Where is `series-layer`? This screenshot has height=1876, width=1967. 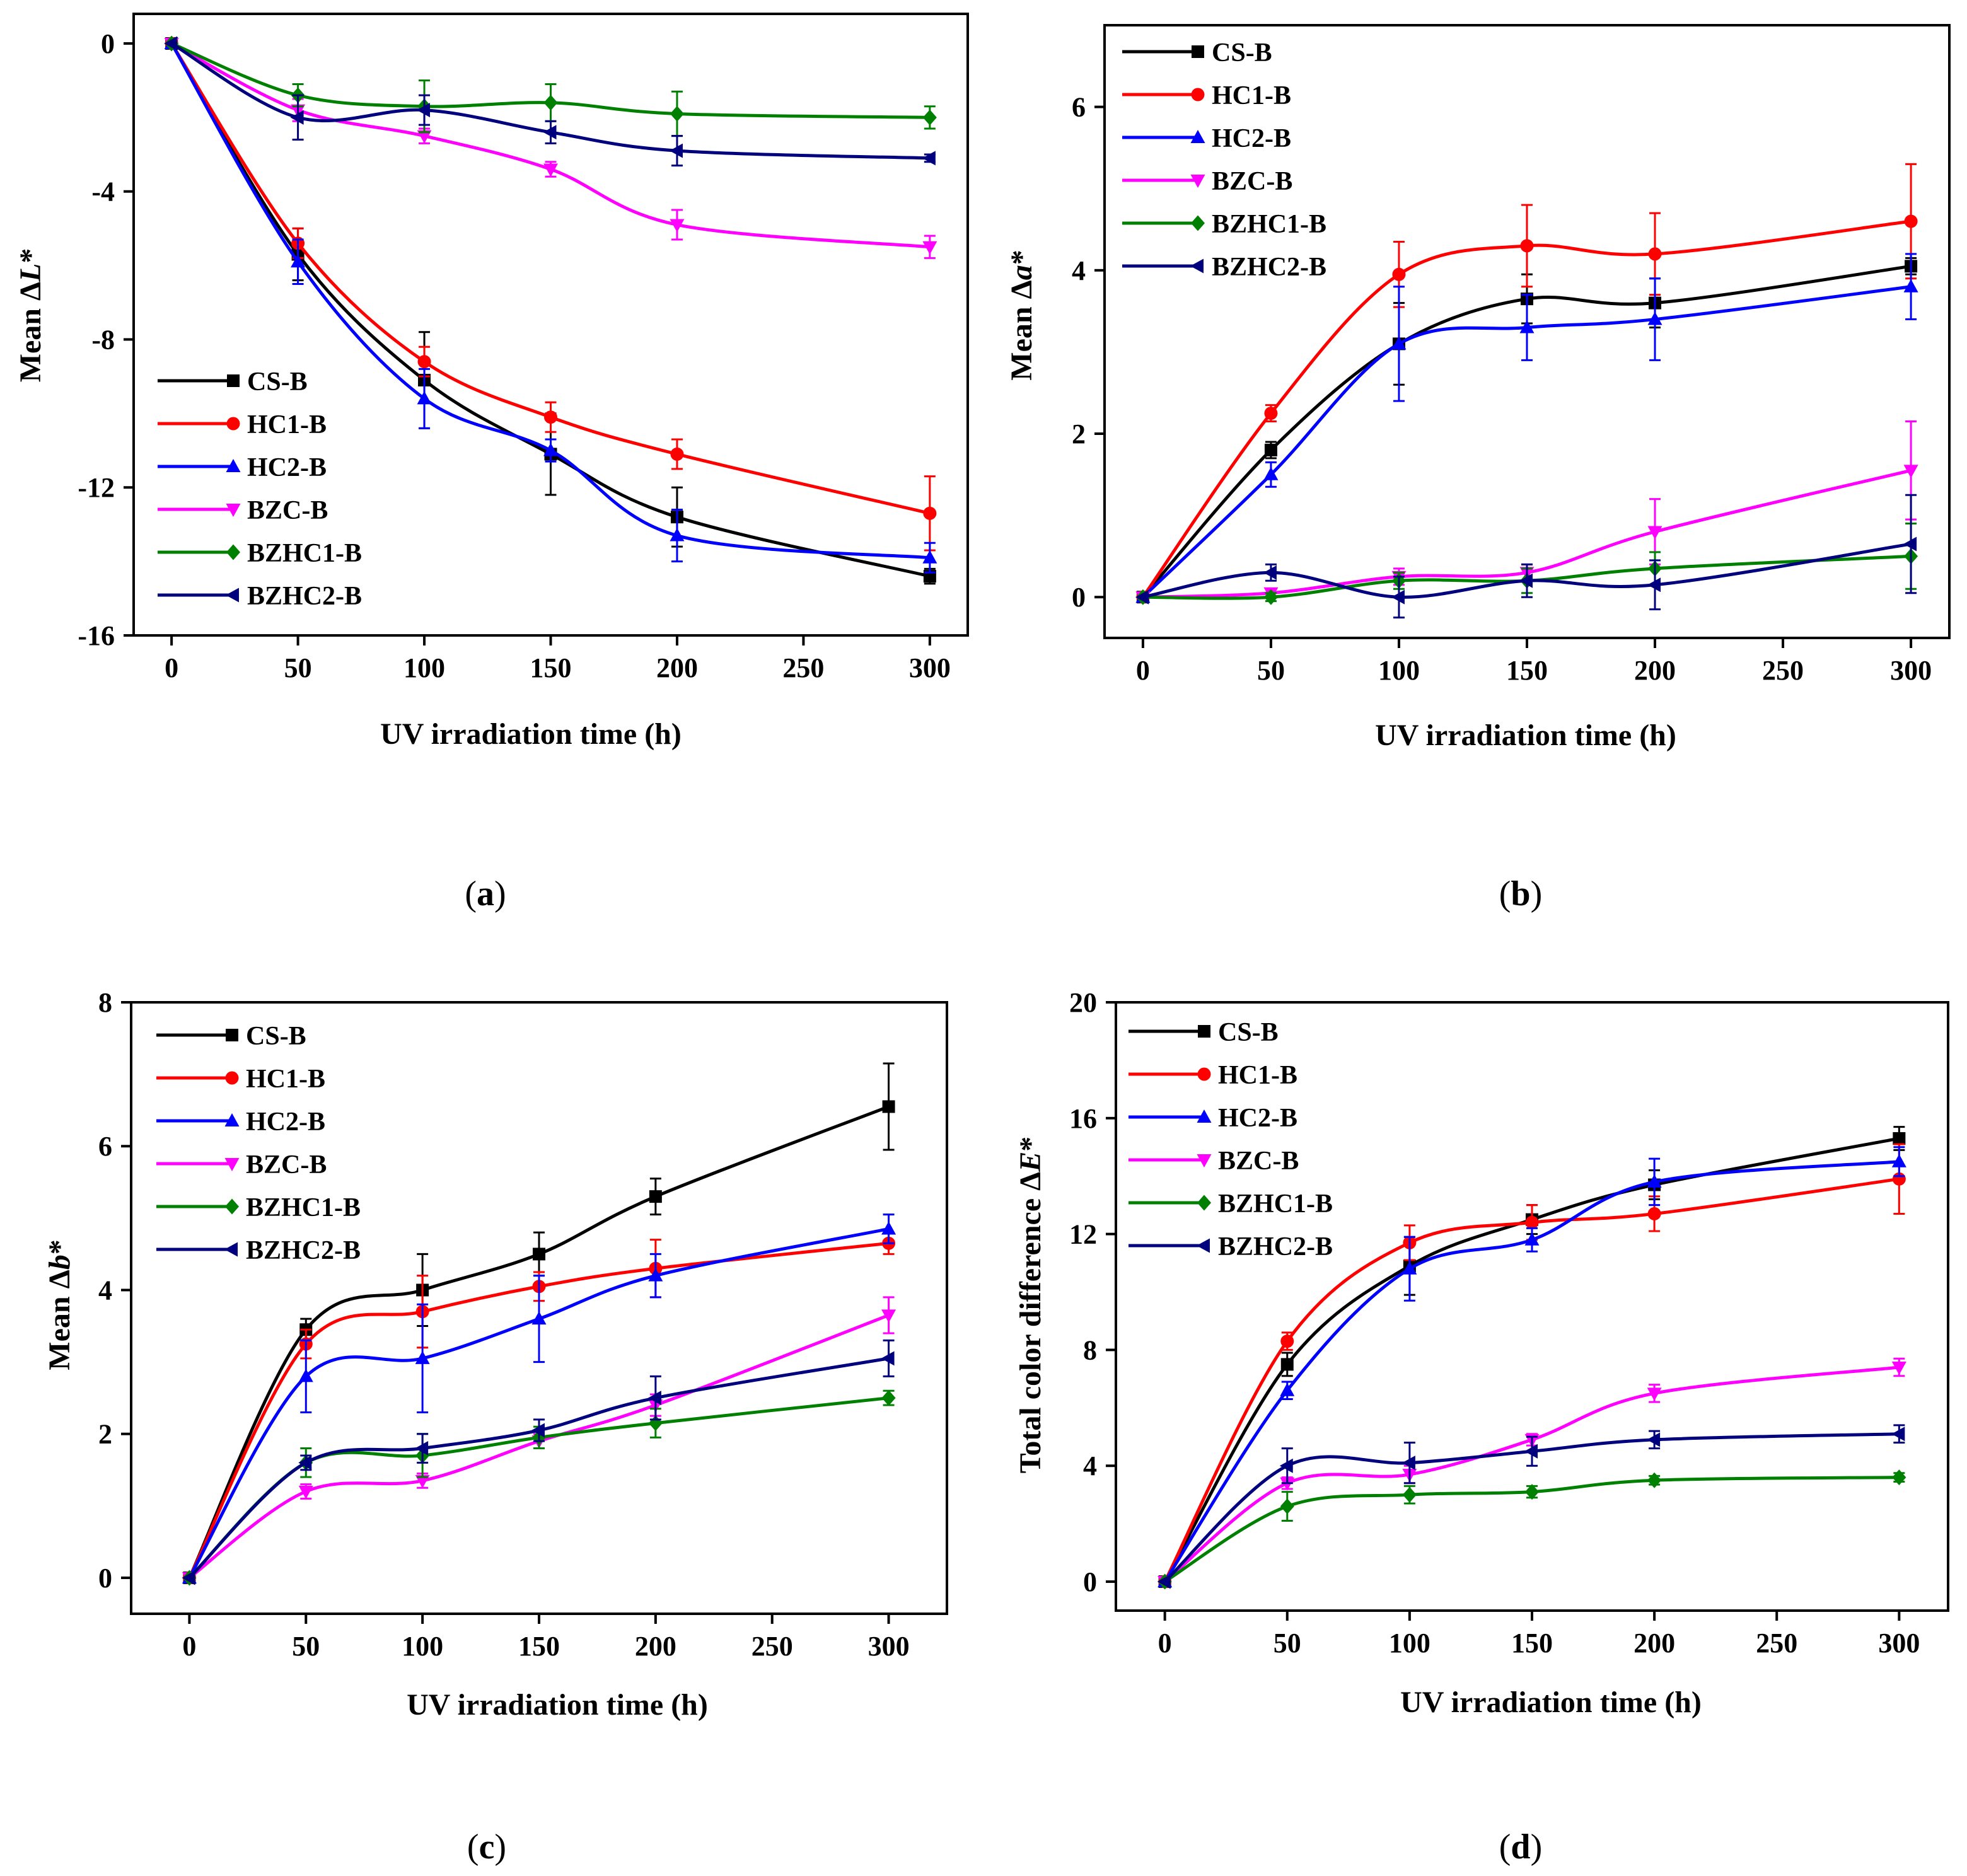
series-layer is located at coordinates (539, 1324).